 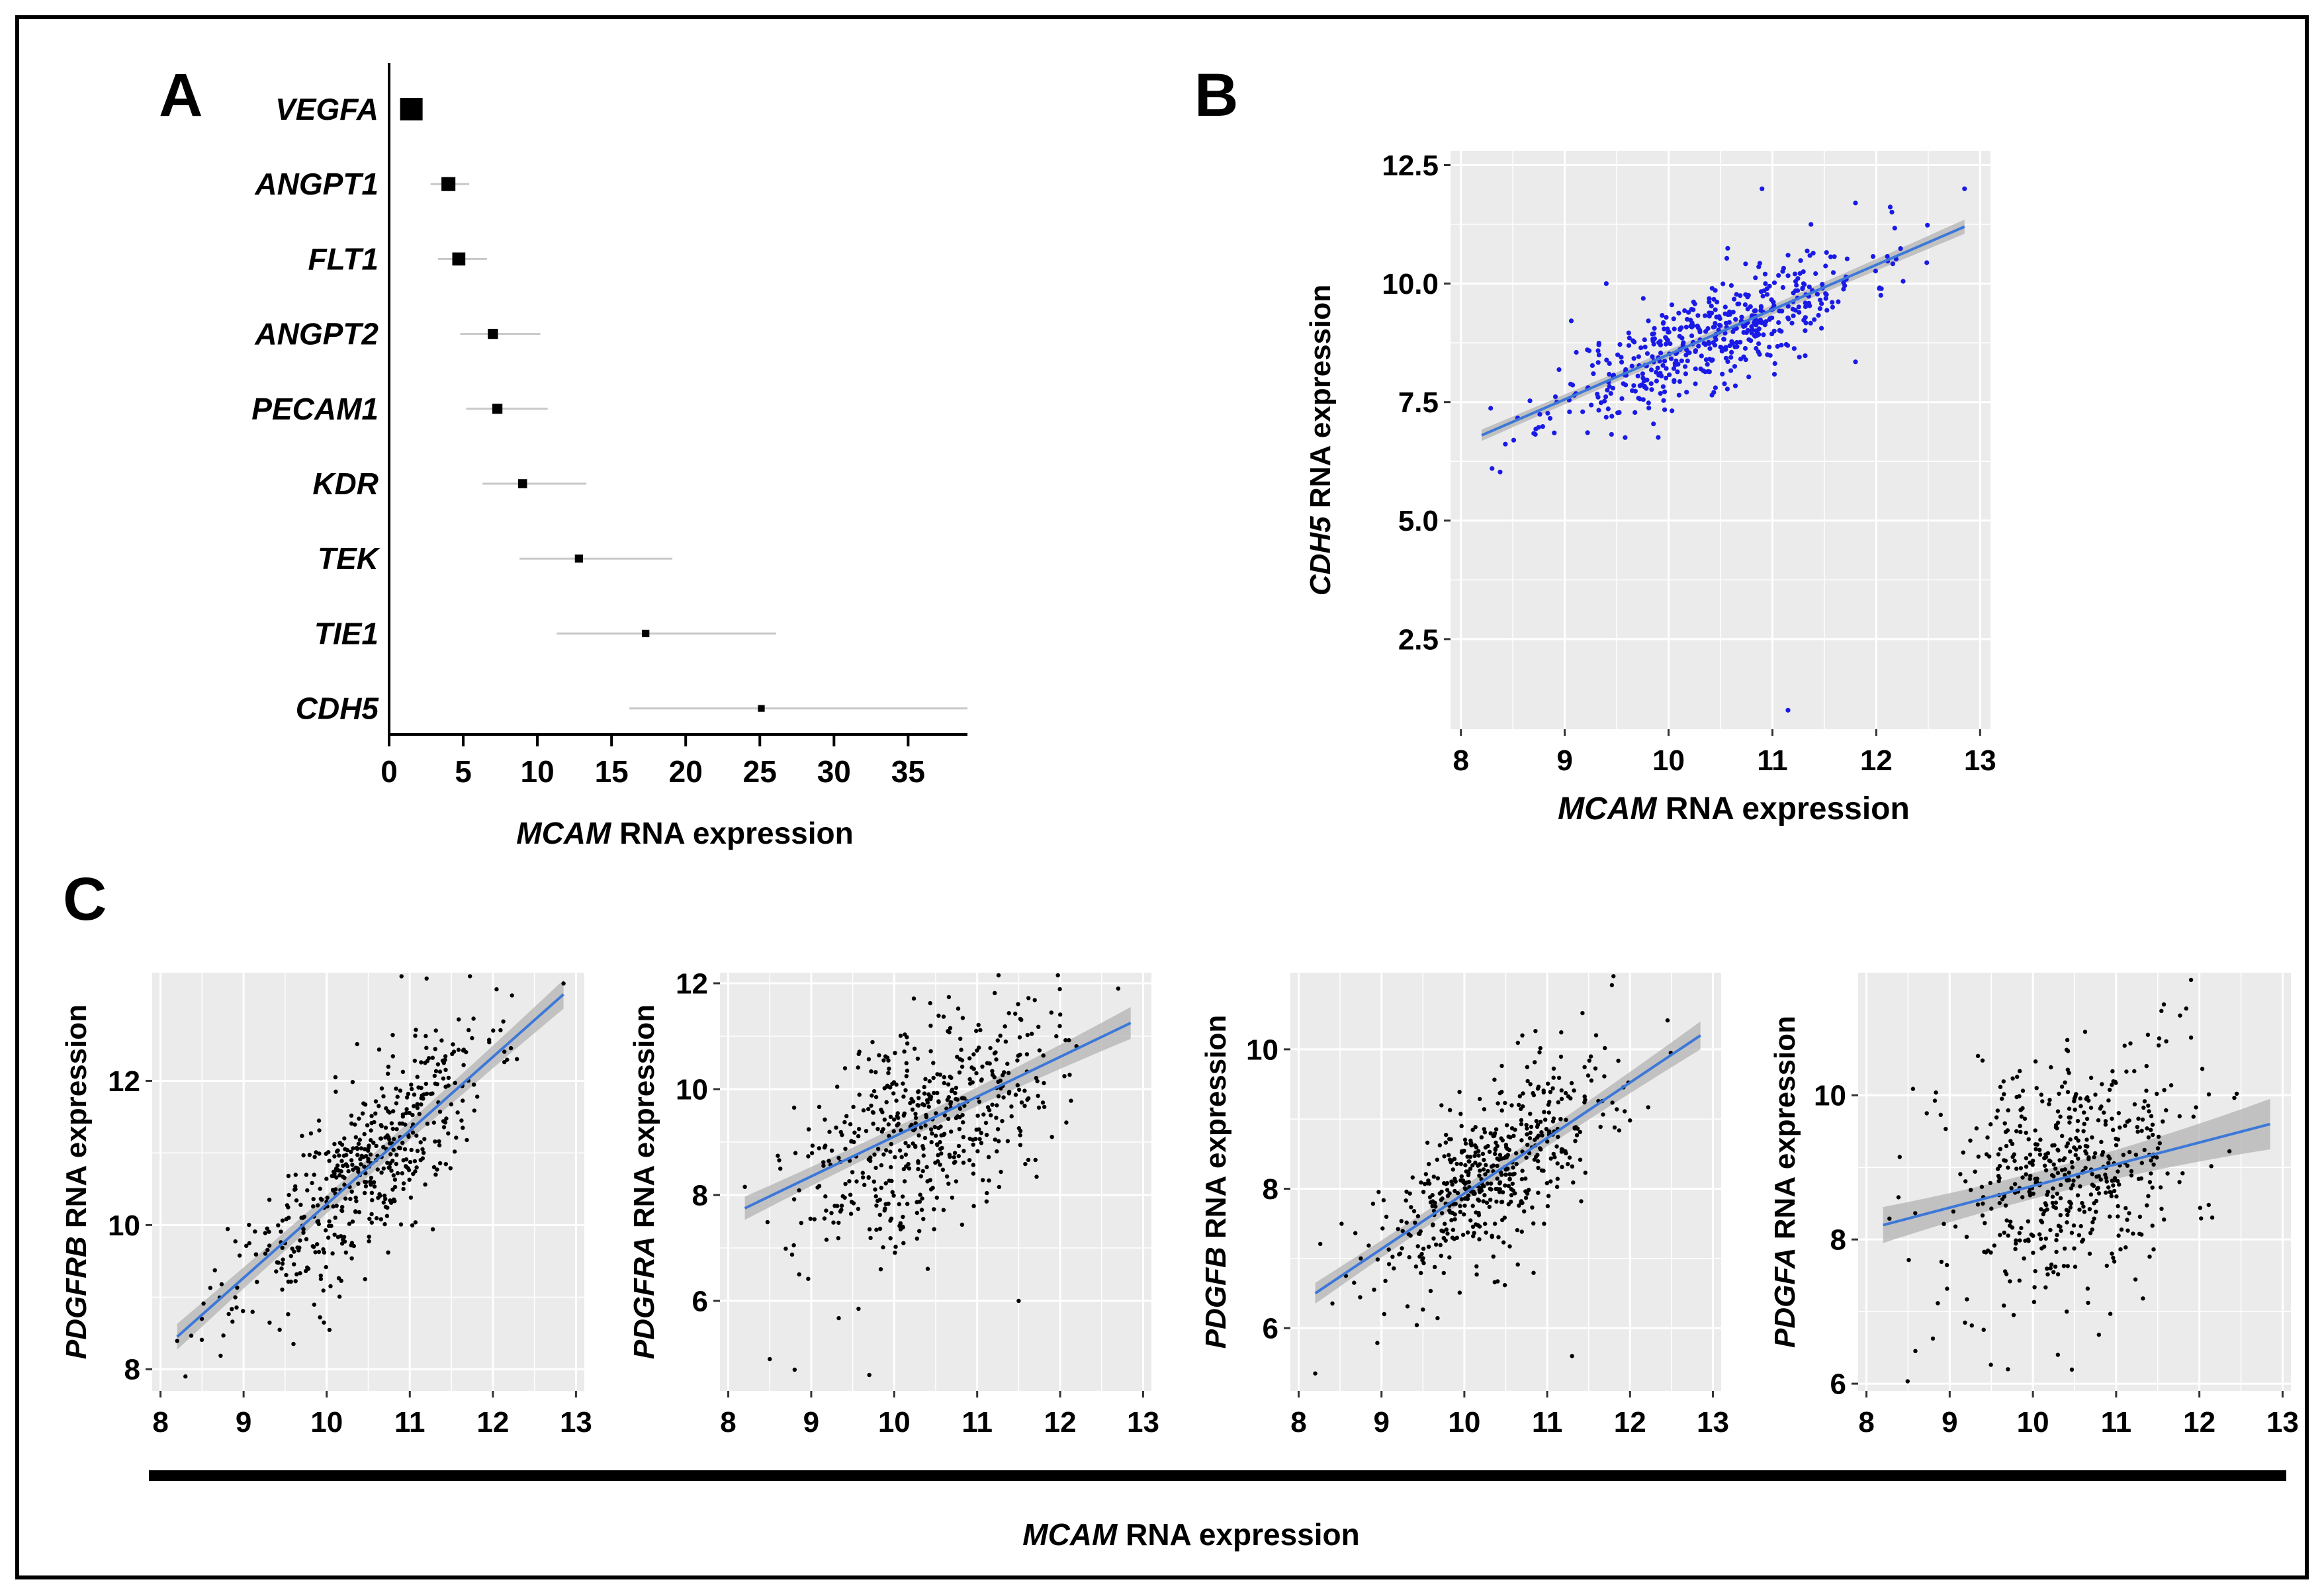 What do you see at coordinates (2033, 1422) in the screenshot?
I see `x-tick-label: 10` at bounding box center [2033, 1422].